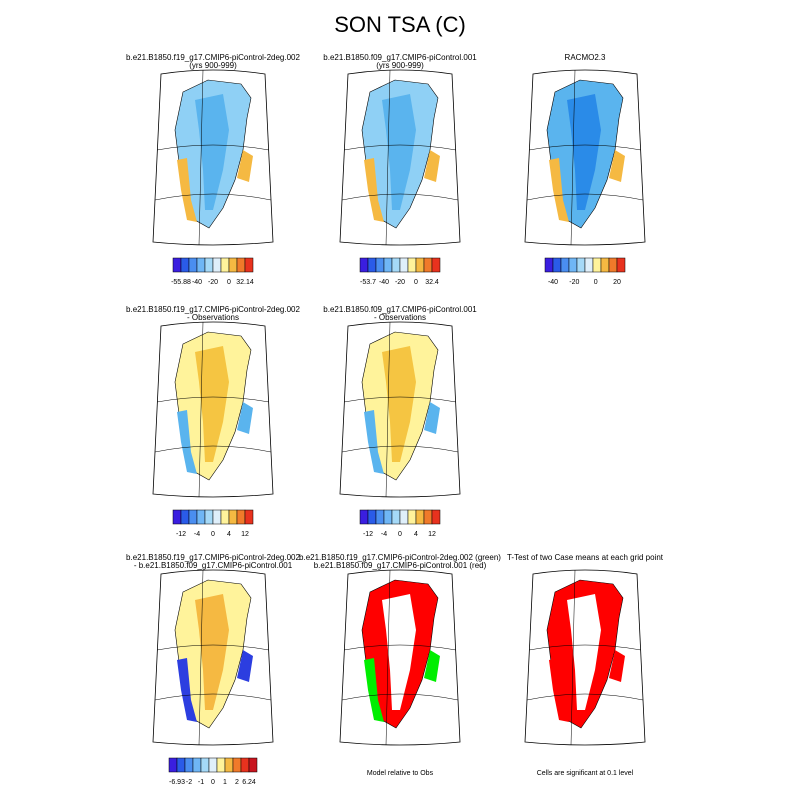 Image resolution: width=800 pixels, height=800 pixels. Describe the element at coordinates (400, 65) in the screenshot. I see `panel-title: (yrs 900-999)` at that location.